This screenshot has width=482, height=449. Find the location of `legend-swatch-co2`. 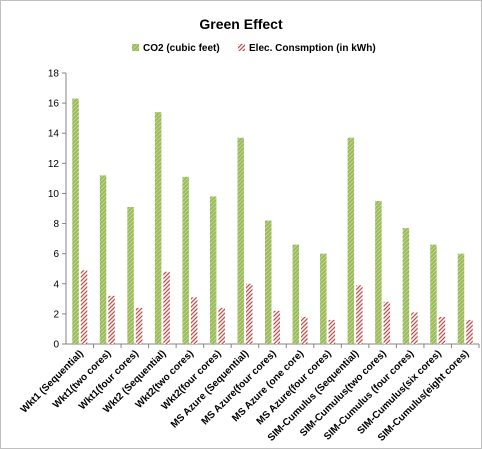

legend-swatch-co2 is located at coordinates (135, 47).